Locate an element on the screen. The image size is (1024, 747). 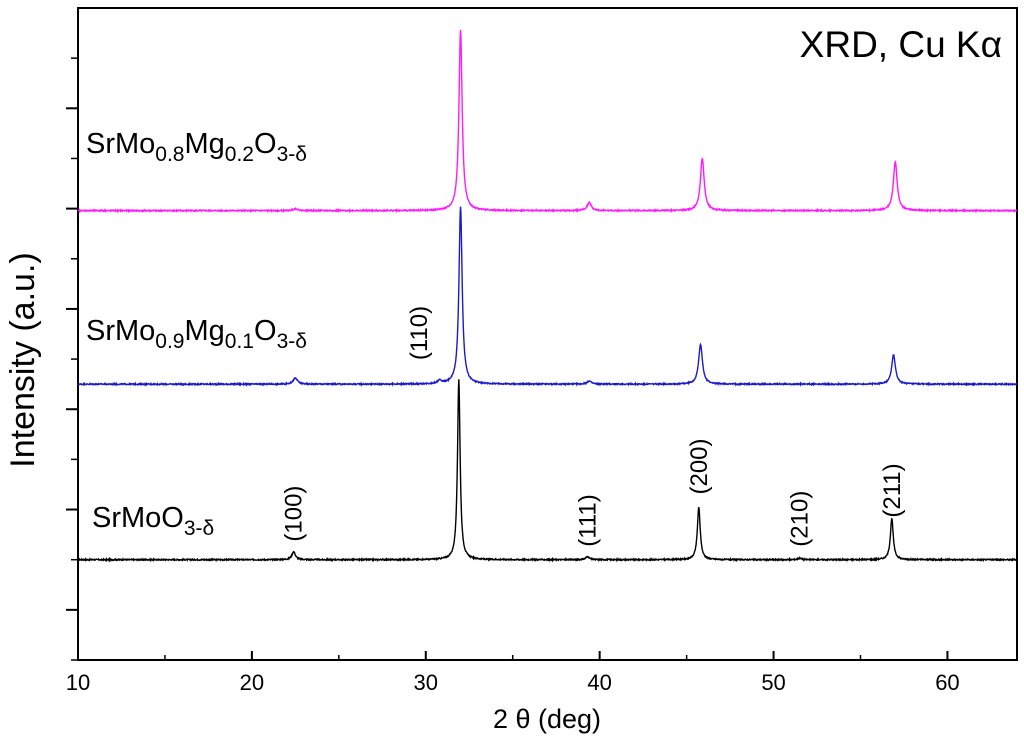
peak-label: (200) is located at coordinates (699, 466).